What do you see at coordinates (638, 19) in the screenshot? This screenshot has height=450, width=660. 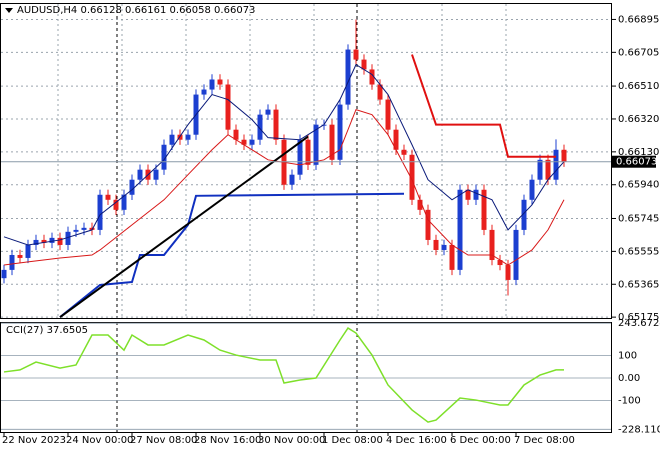 I see `y-tick-label: 0.66895` at bounding box center [638, 19].